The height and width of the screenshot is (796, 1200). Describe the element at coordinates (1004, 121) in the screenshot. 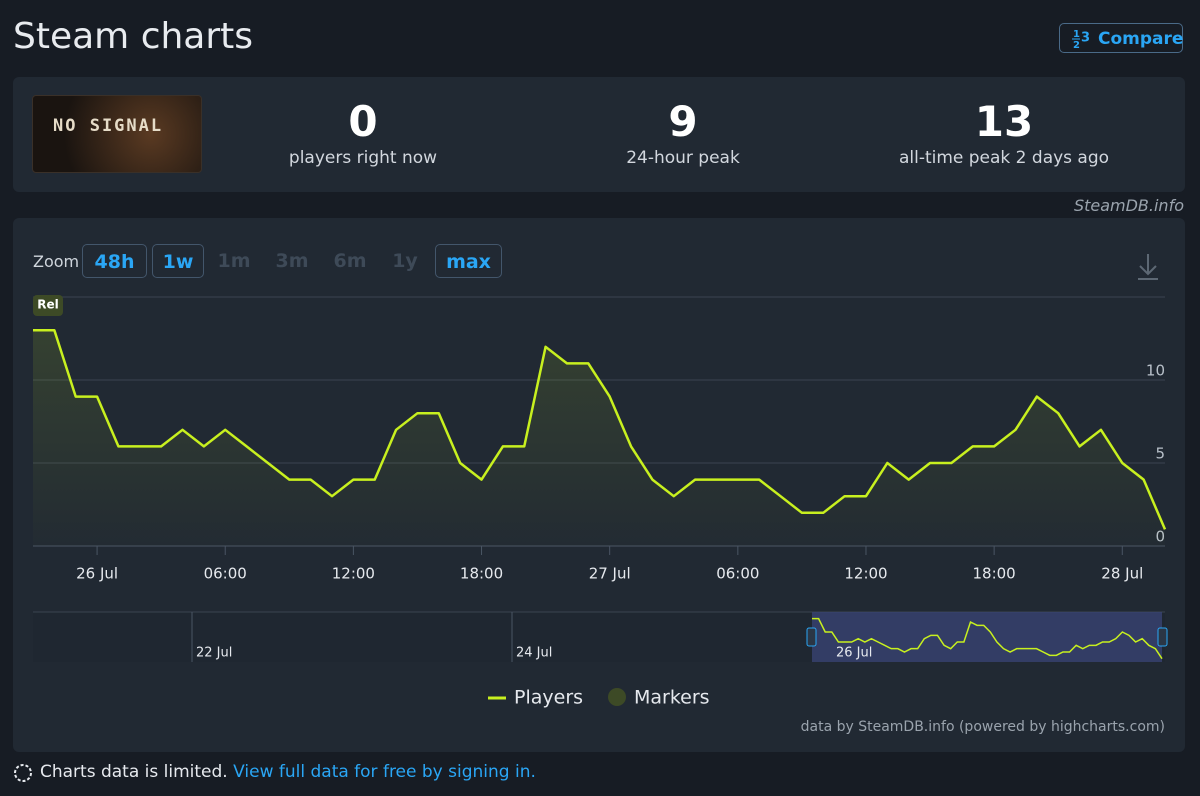

I see `stat-value: 13` at that location.